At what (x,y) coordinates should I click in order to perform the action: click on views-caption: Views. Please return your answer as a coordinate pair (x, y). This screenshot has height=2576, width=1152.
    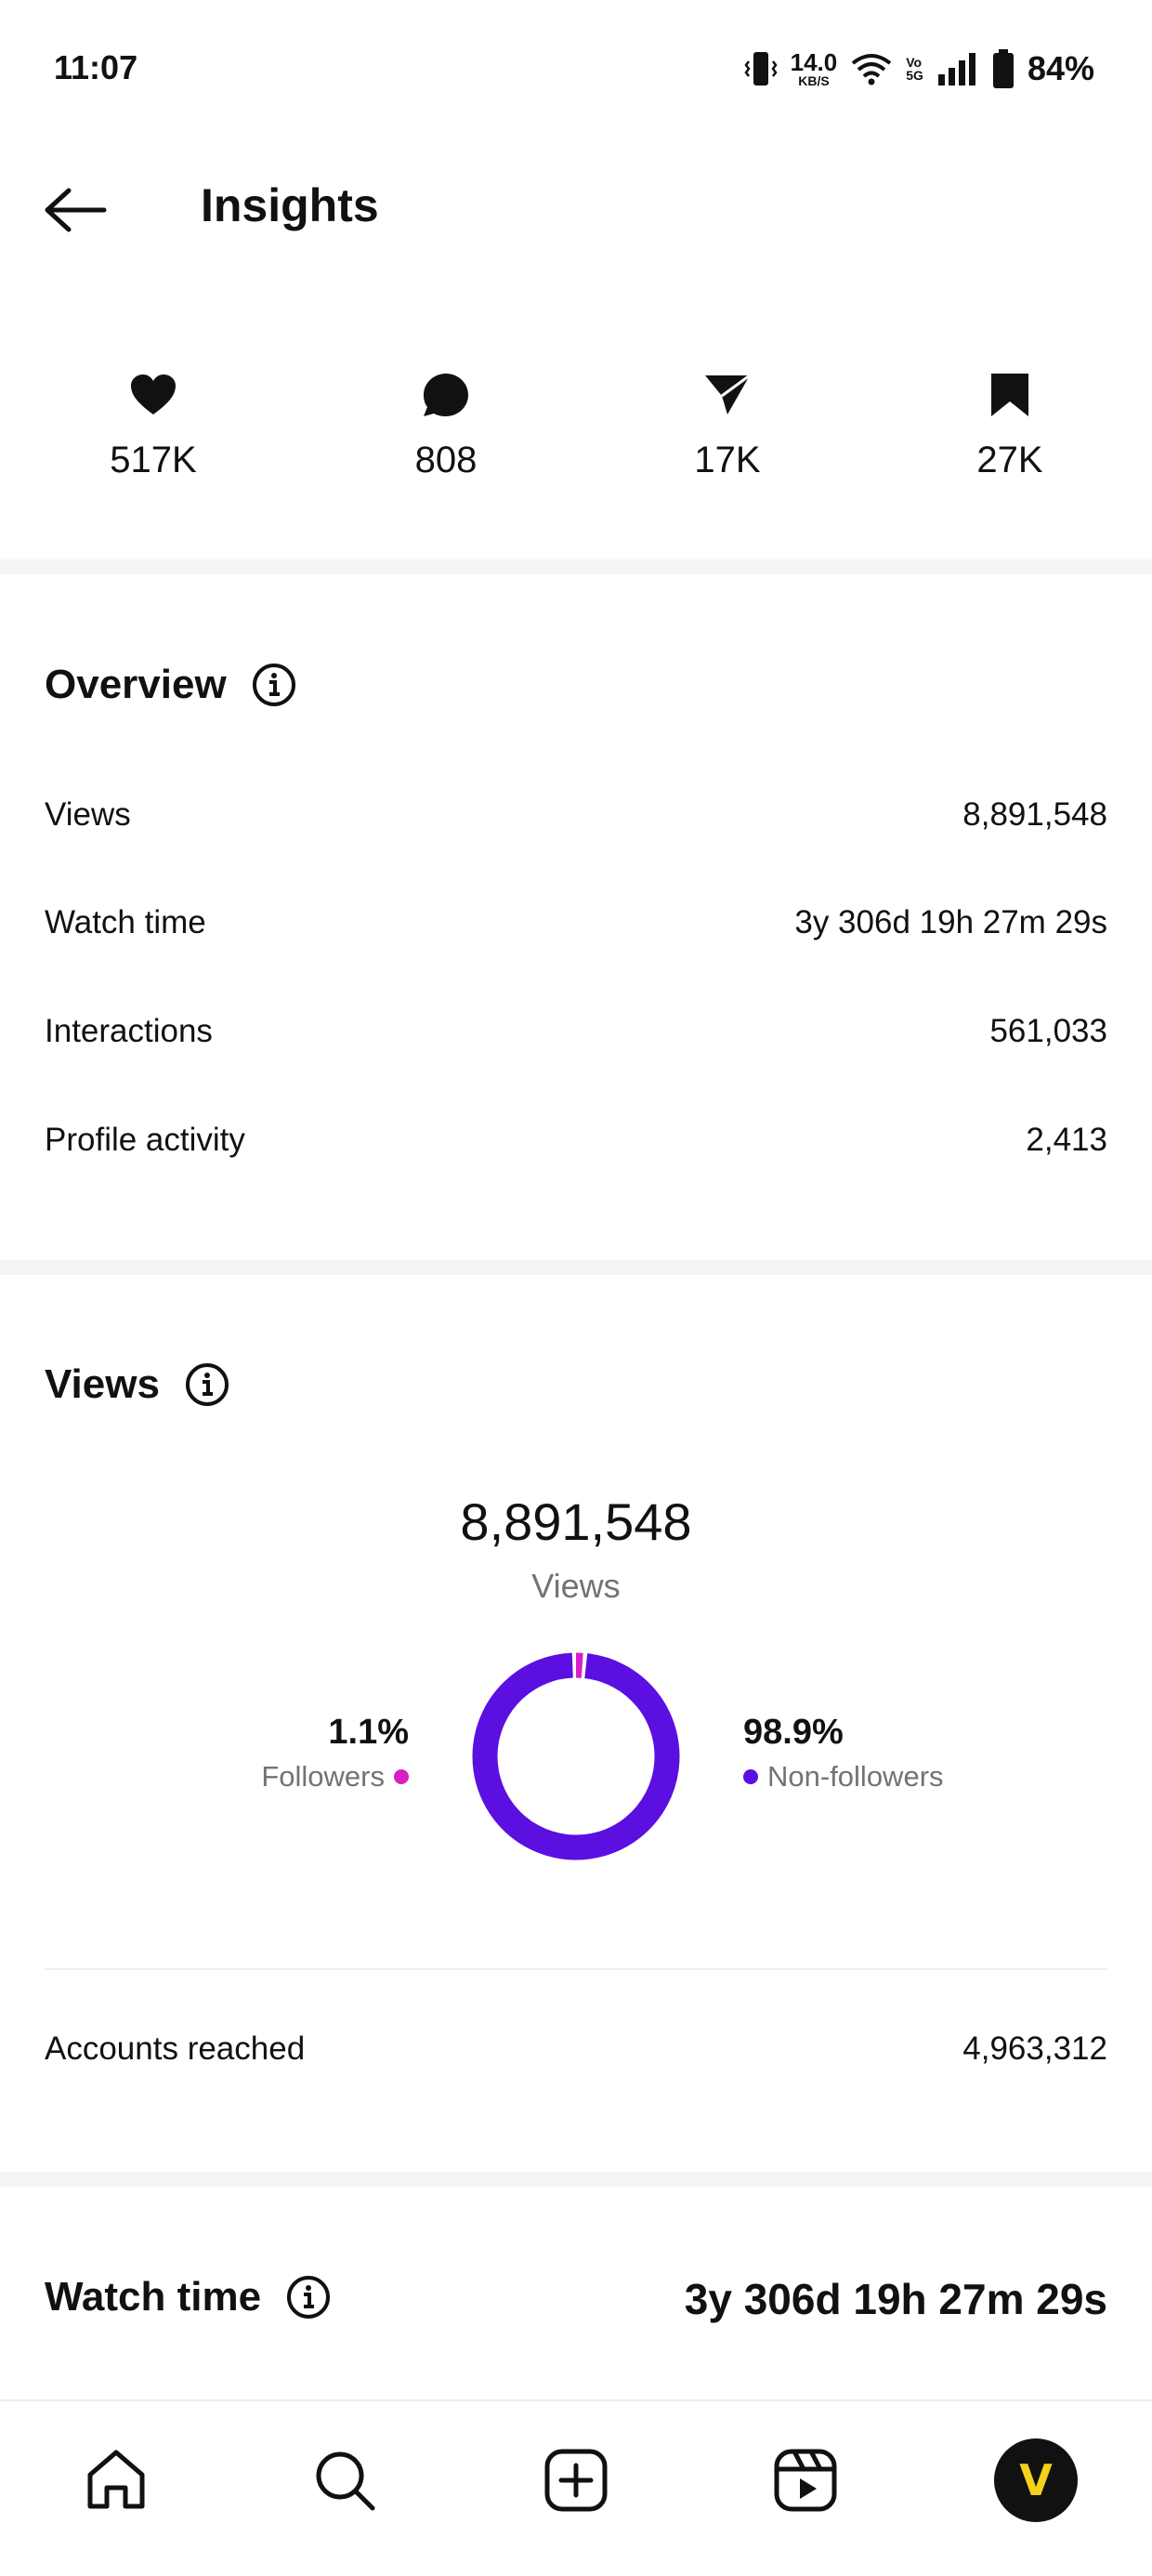
    Looking at the image, I should click on (576, 1586).